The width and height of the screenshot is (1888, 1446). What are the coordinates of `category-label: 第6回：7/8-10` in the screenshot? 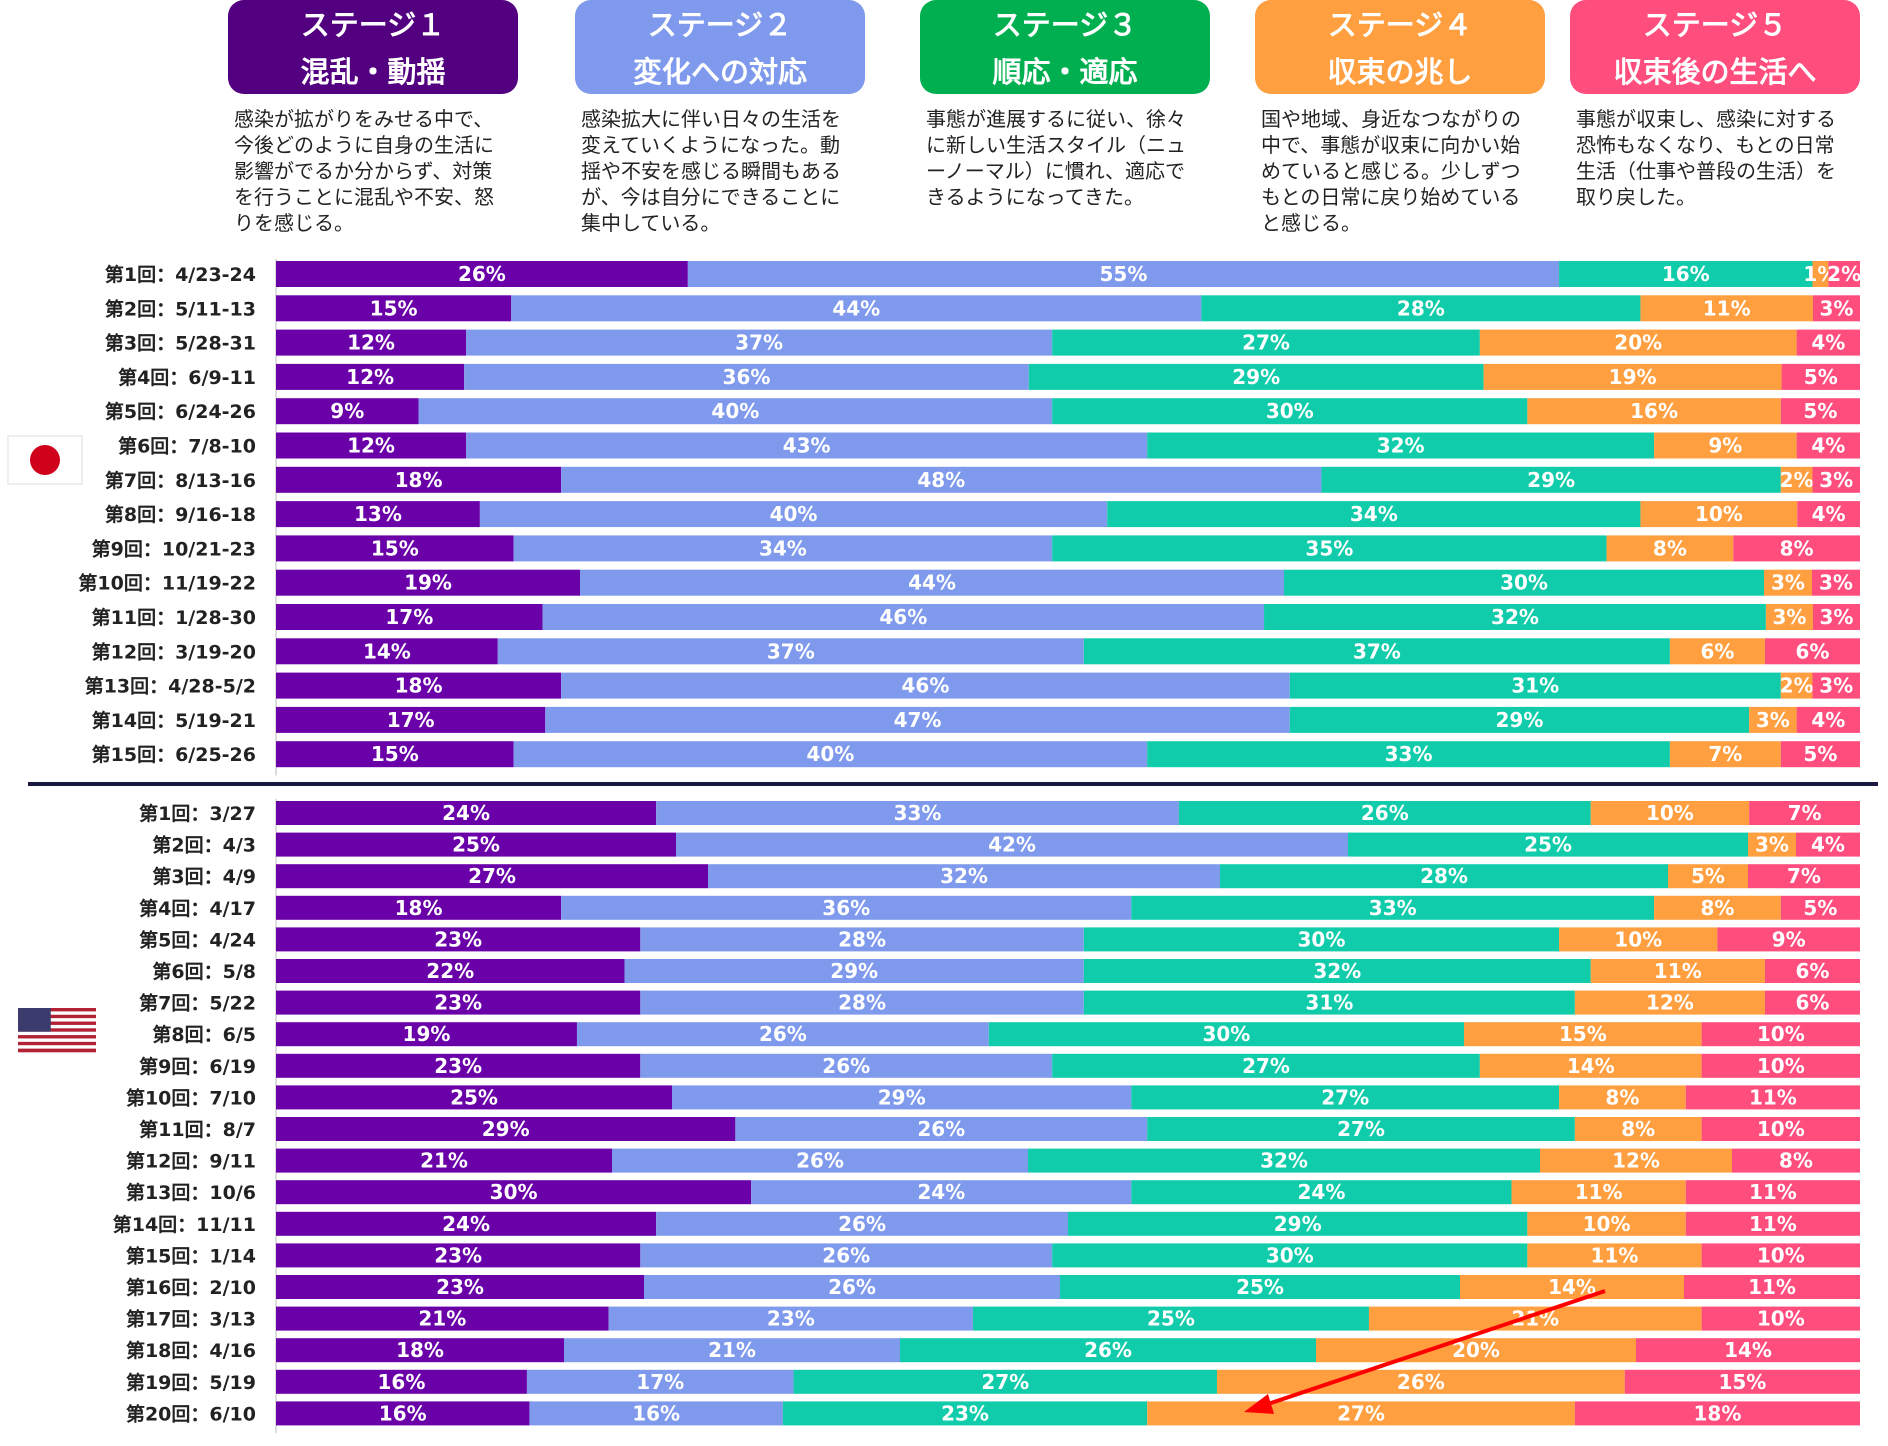 It's located at (187, 446).